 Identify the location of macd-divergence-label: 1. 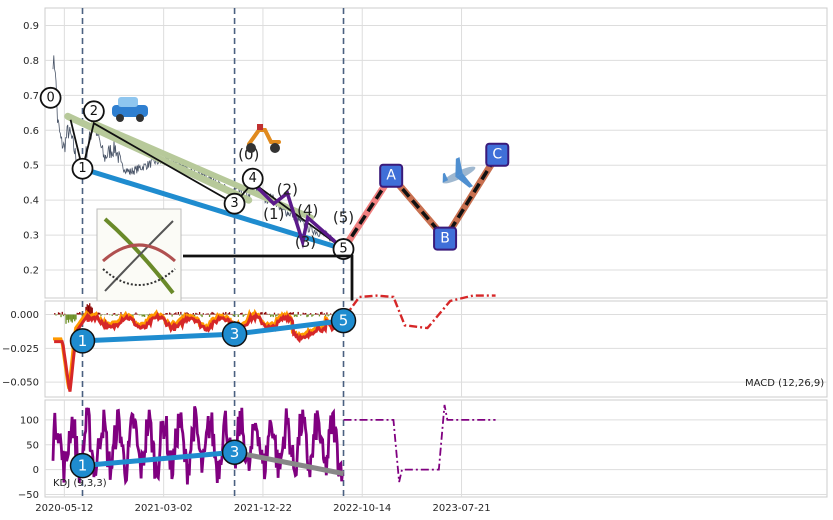
(83, 341).